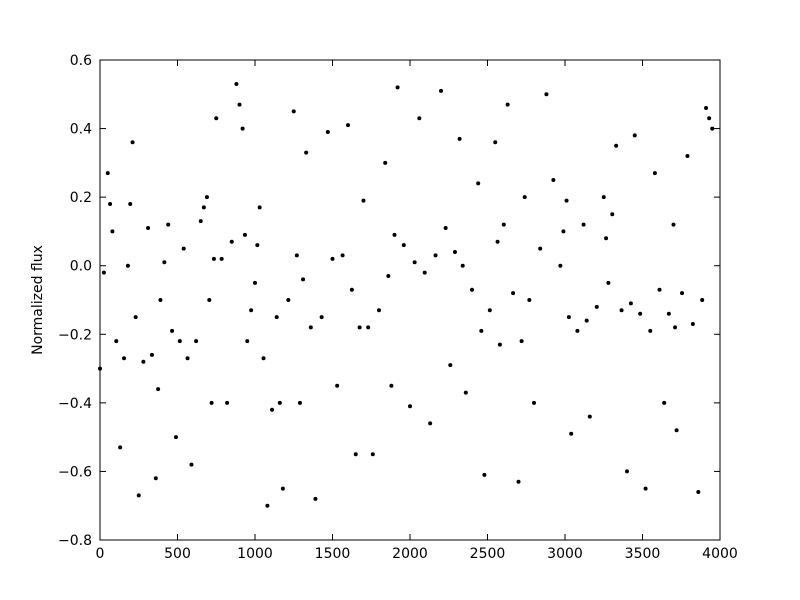 This screenshot has height=600, width=800. Describe the element at coordinates (81, 61) in the screenshot. I see `y-tick-label: 0.6` at that location.